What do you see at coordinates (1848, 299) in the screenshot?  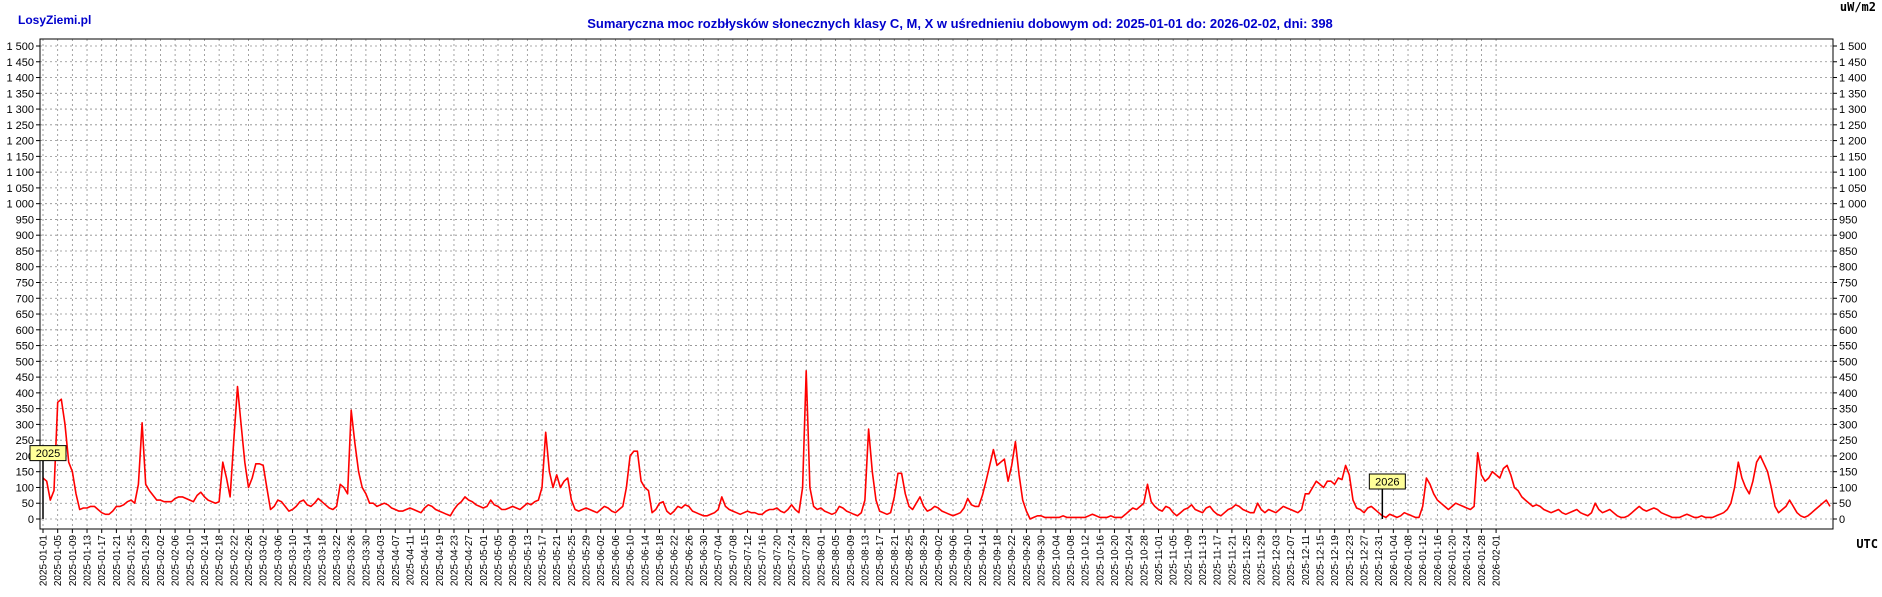 I see `y-tick-label: 700` at bounding box center [1848, 299].